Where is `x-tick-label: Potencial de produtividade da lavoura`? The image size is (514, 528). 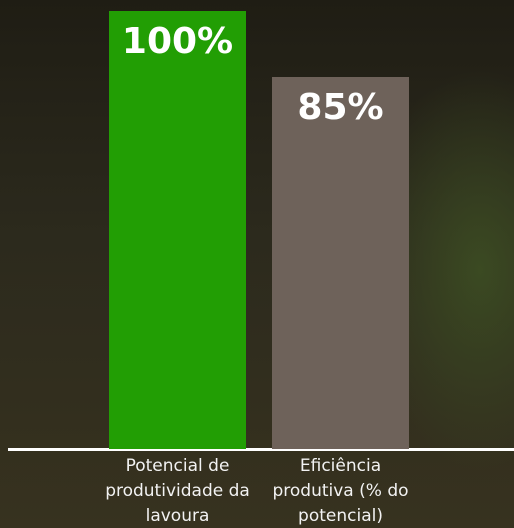 x-tick-label: Potencial de produtividade da lavoura is located at coordinates (177, 491).